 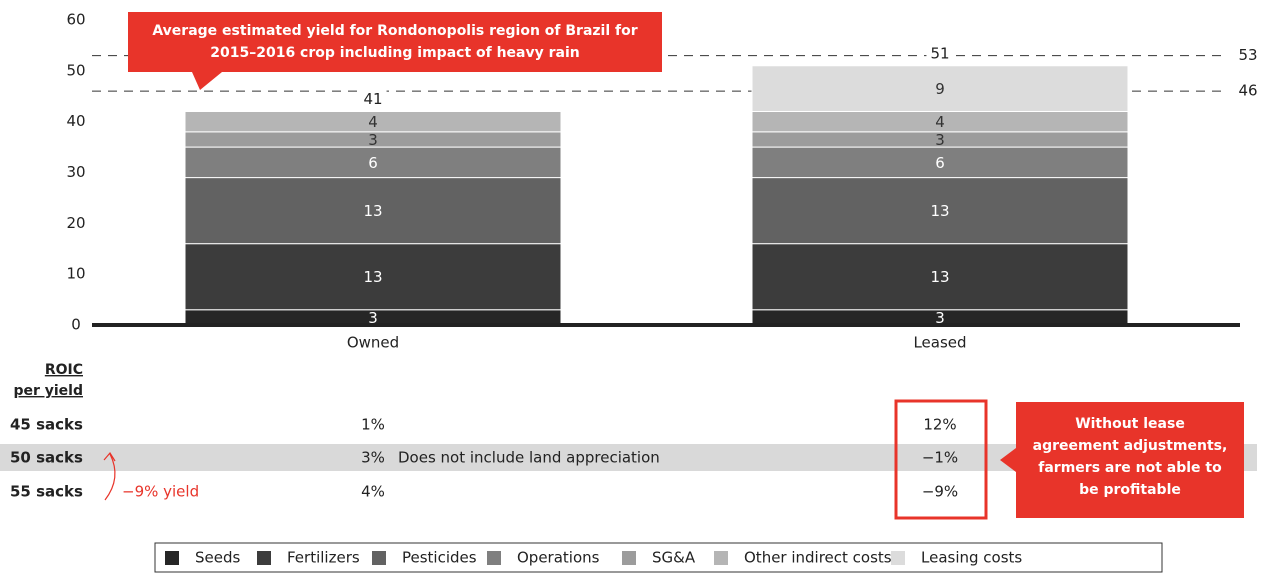 I want to click on legend-label: Seeds, so click(x=218, y=558).